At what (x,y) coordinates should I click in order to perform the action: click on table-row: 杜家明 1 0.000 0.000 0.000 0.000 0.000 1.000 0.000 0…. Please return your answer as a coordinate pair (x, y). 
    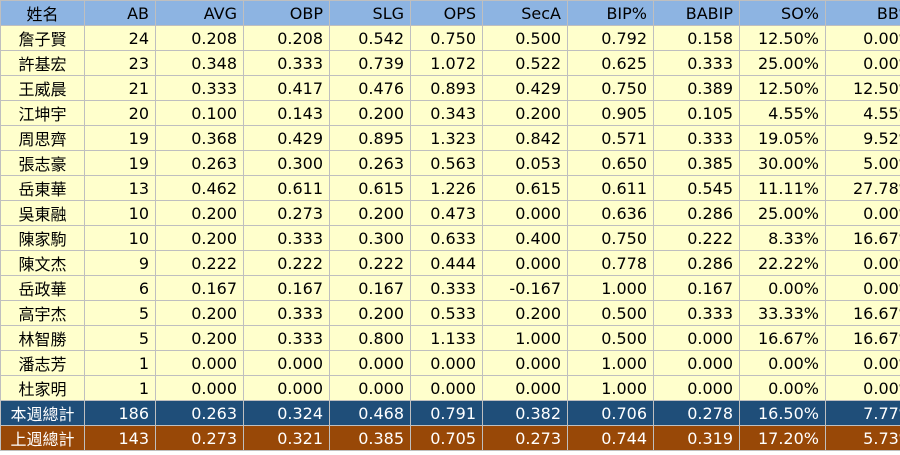
    Looking at the image, I should click on (450, 388).